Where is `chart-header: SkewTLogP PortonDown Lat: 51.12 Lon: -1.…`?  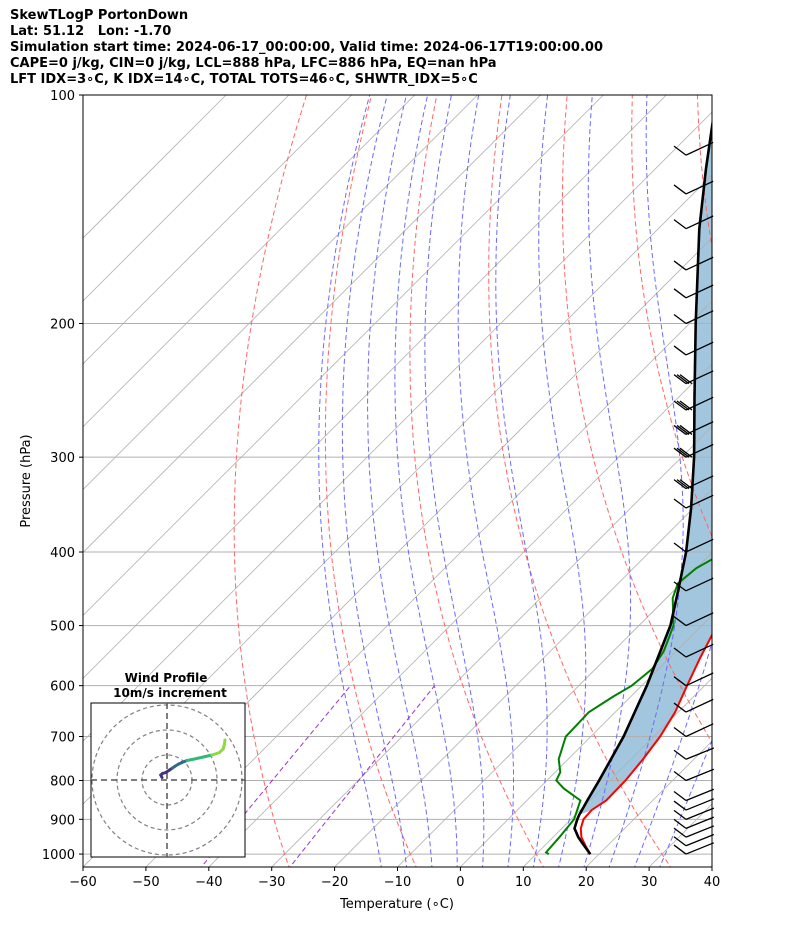 chart-header: SkewTLogP PortonDown Lat: 51.12 Lon: -1.… is located at coordinates (306, 48).